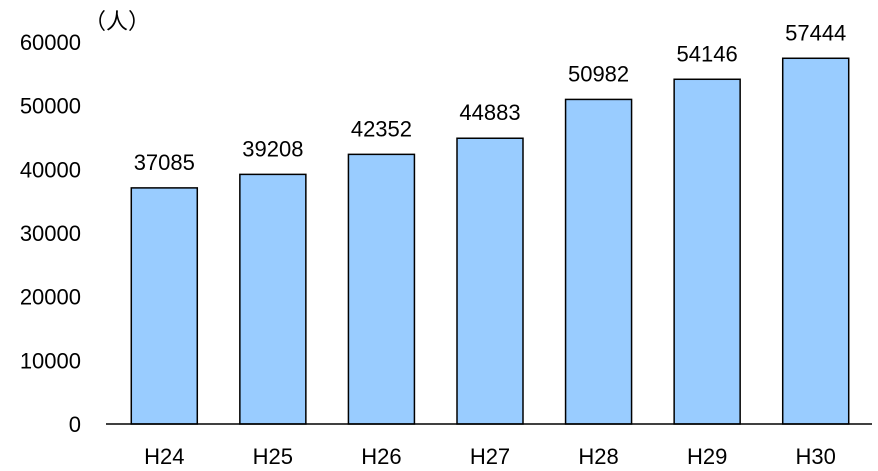 This screenshot has height=471, width=878. I want to click on bar-h30, so click(815, 241).